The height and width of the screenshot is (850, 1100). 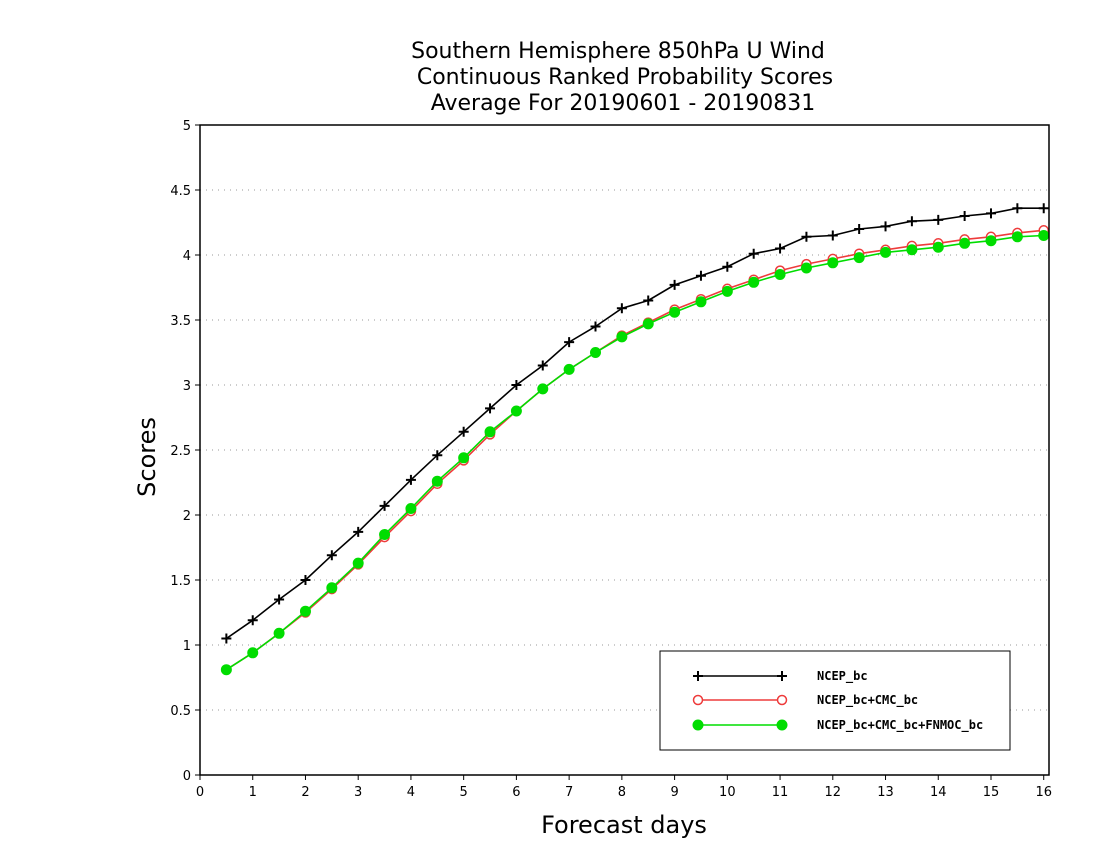 I want to click on x-tick-label: 12, so click(x=833, y=792).